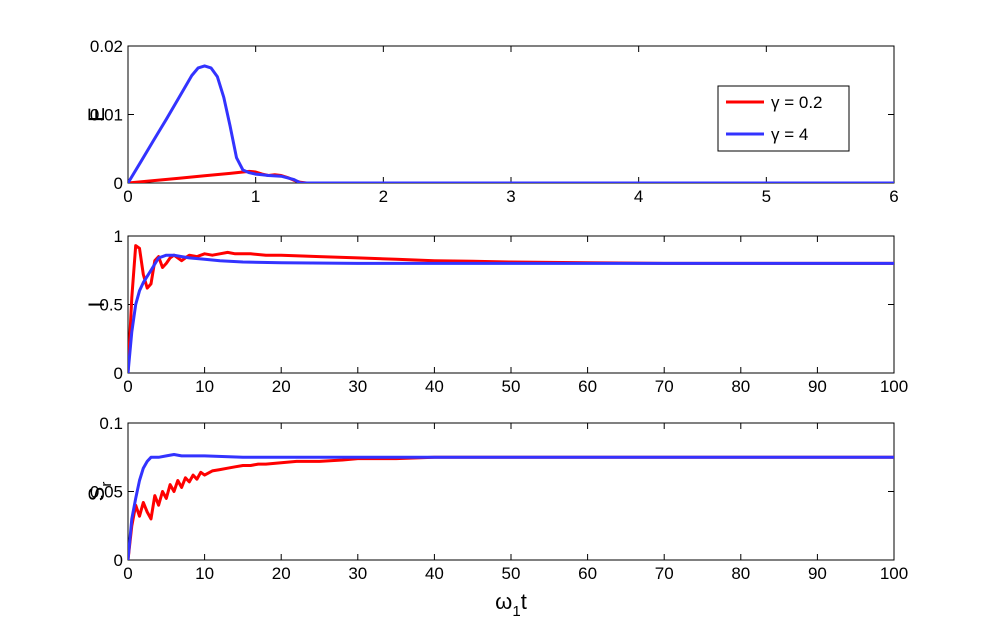 Image resolution: width=988 pixels, height=631 pixels. I want to click on legend-label: γ = 0.2, so click(797, 102).